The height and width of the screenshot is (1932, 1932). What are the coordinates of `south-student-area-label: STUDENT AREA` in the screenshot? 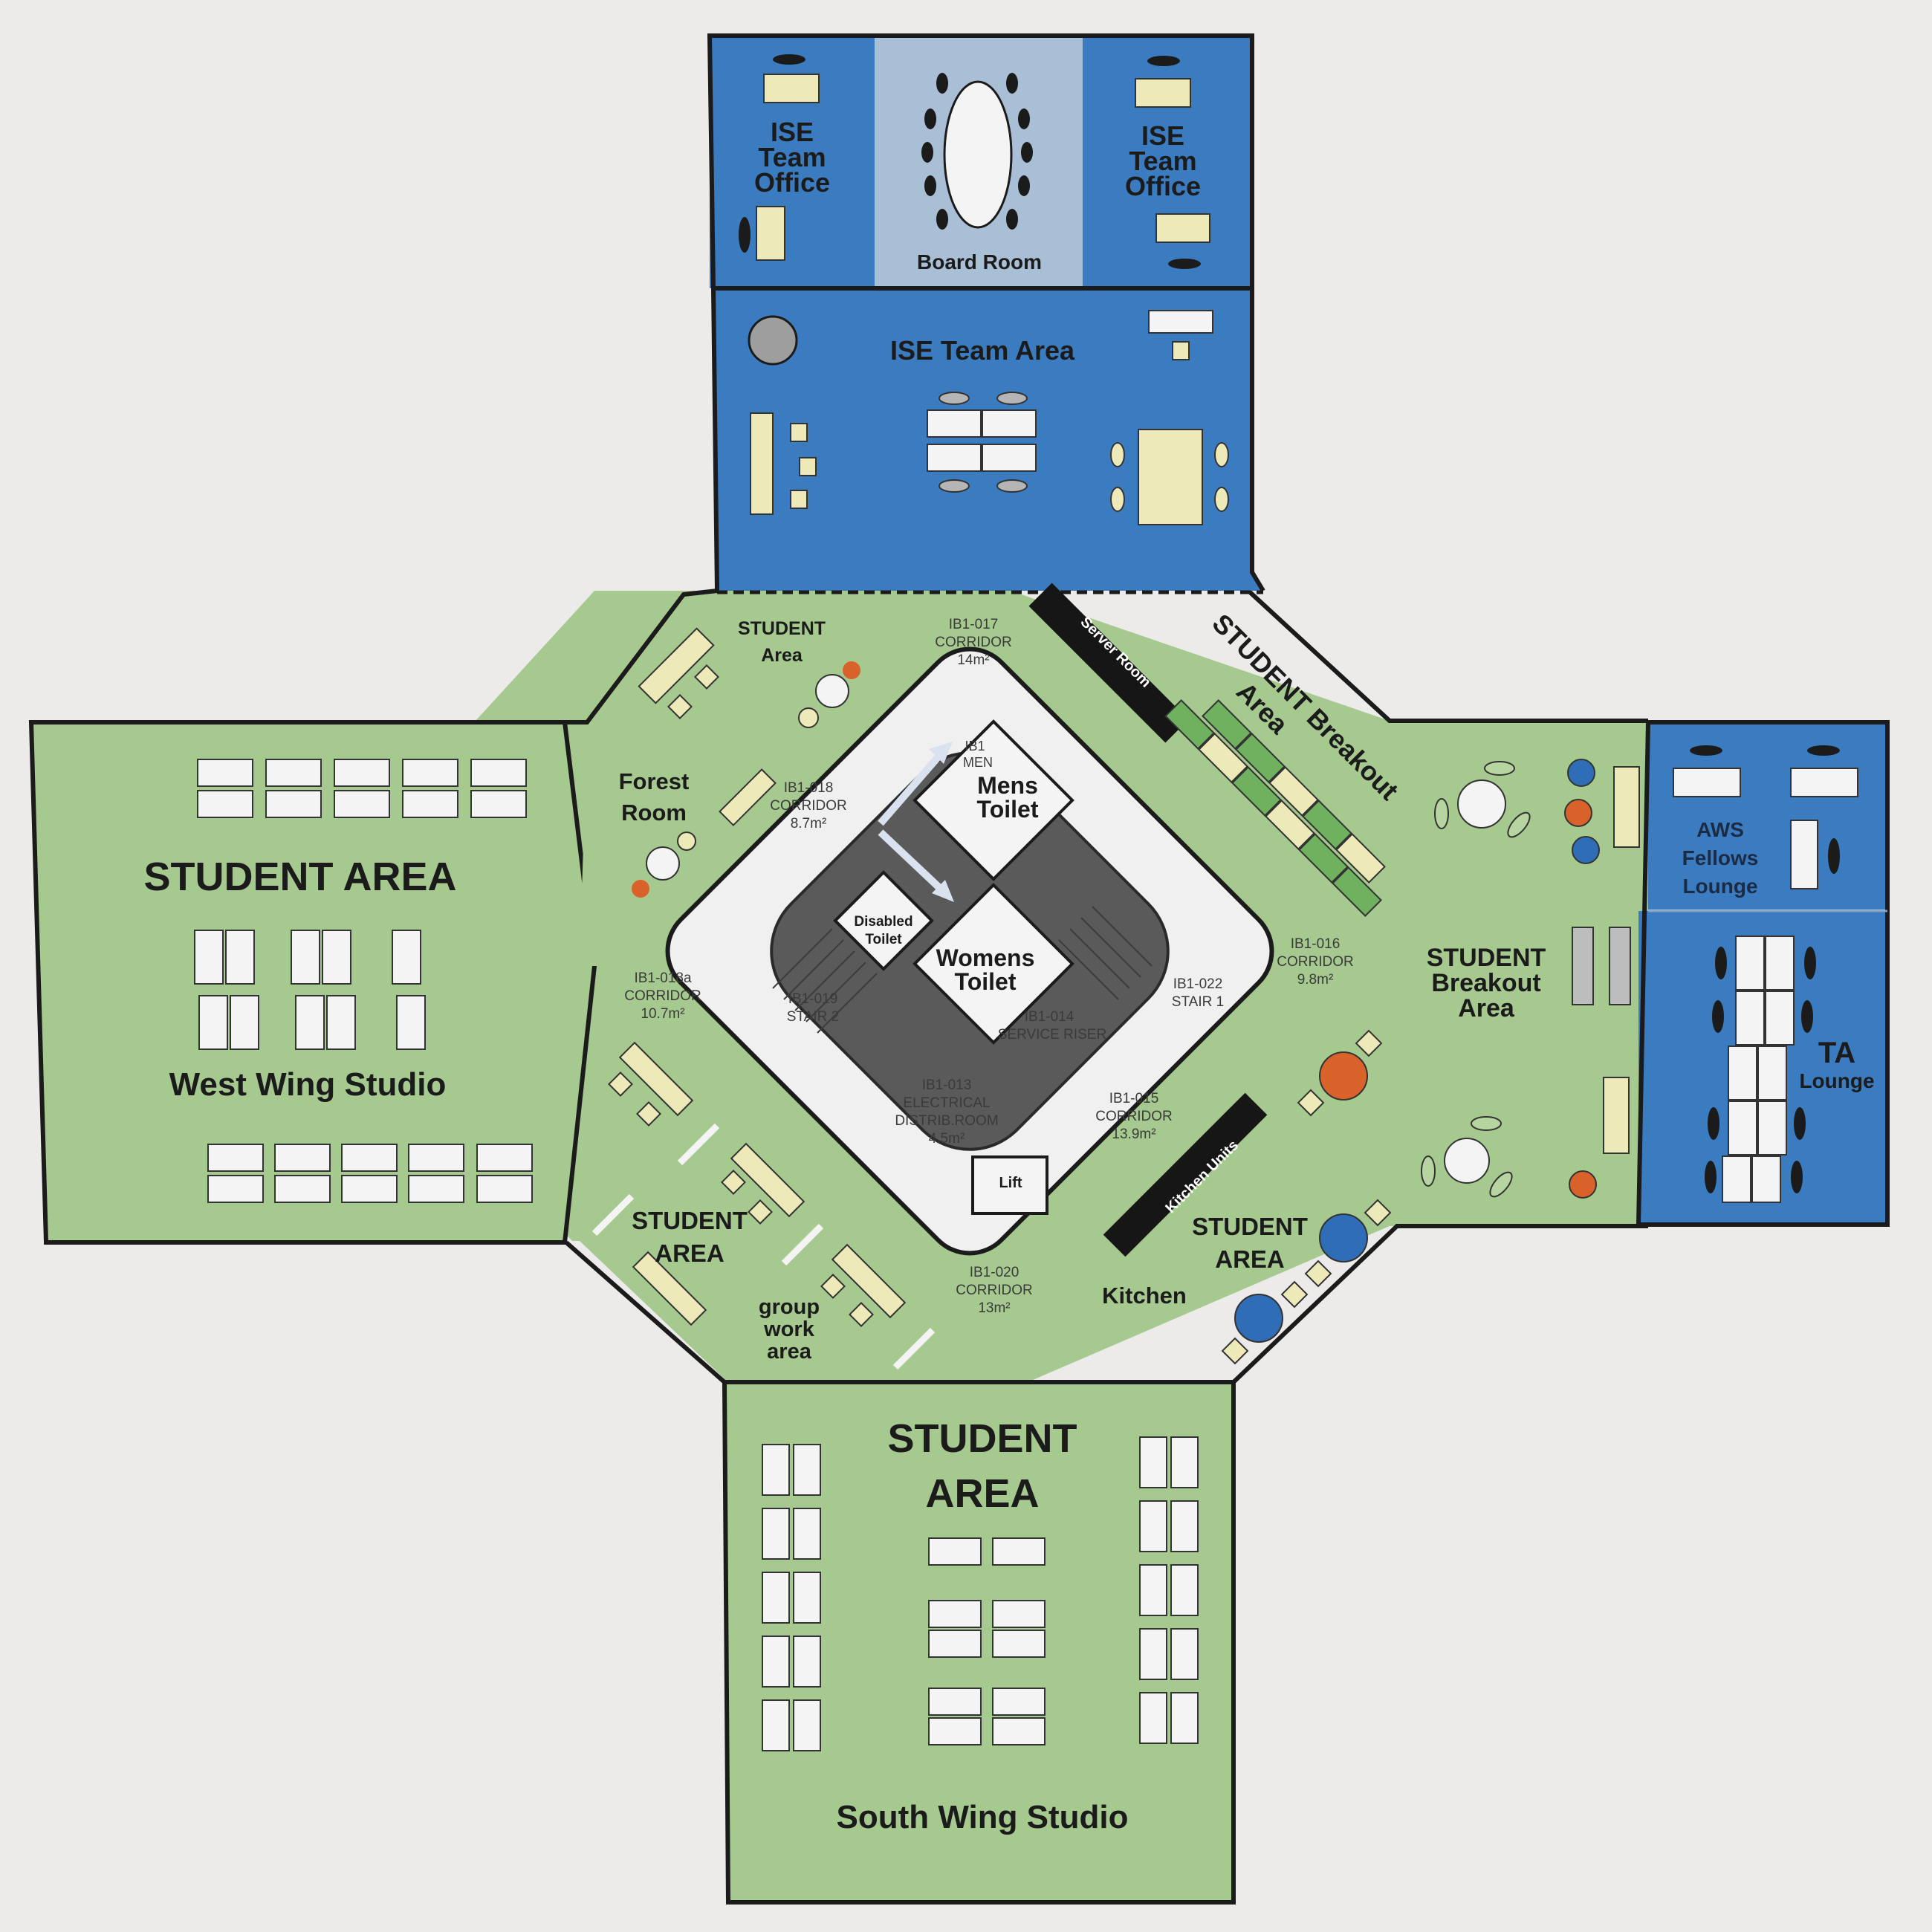 It's located at (982, 1466).